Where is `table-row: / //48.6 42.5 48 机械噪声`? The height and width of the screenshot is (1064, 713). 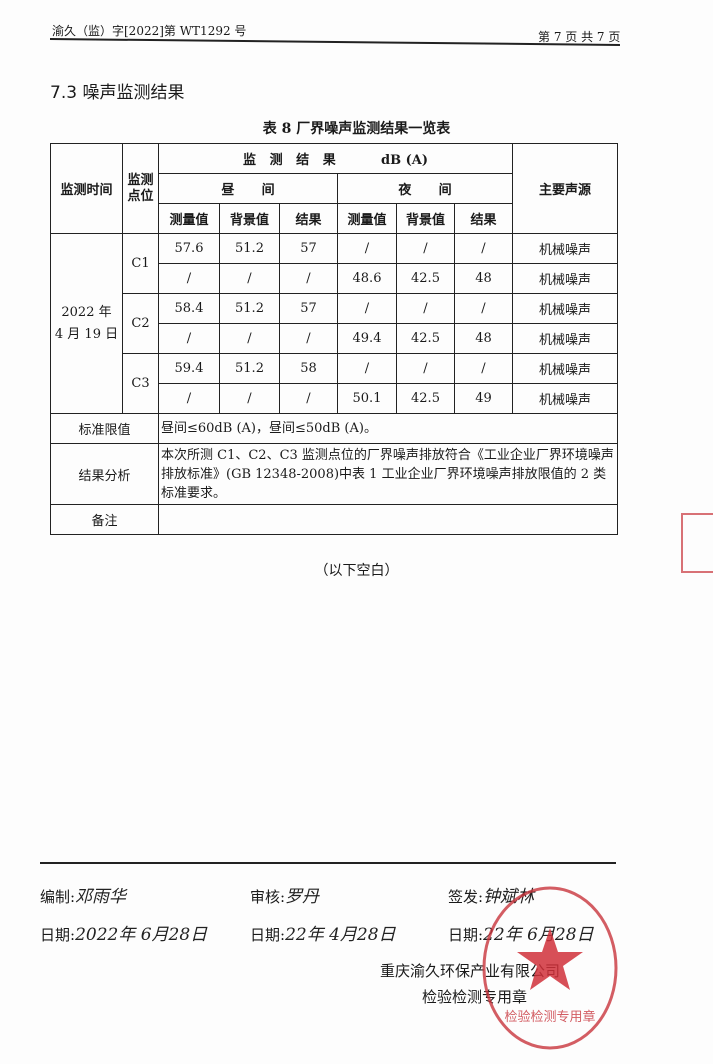 table-row: / //48.6 42.5 48 机械噪声 is located at coordinates (334, 278).